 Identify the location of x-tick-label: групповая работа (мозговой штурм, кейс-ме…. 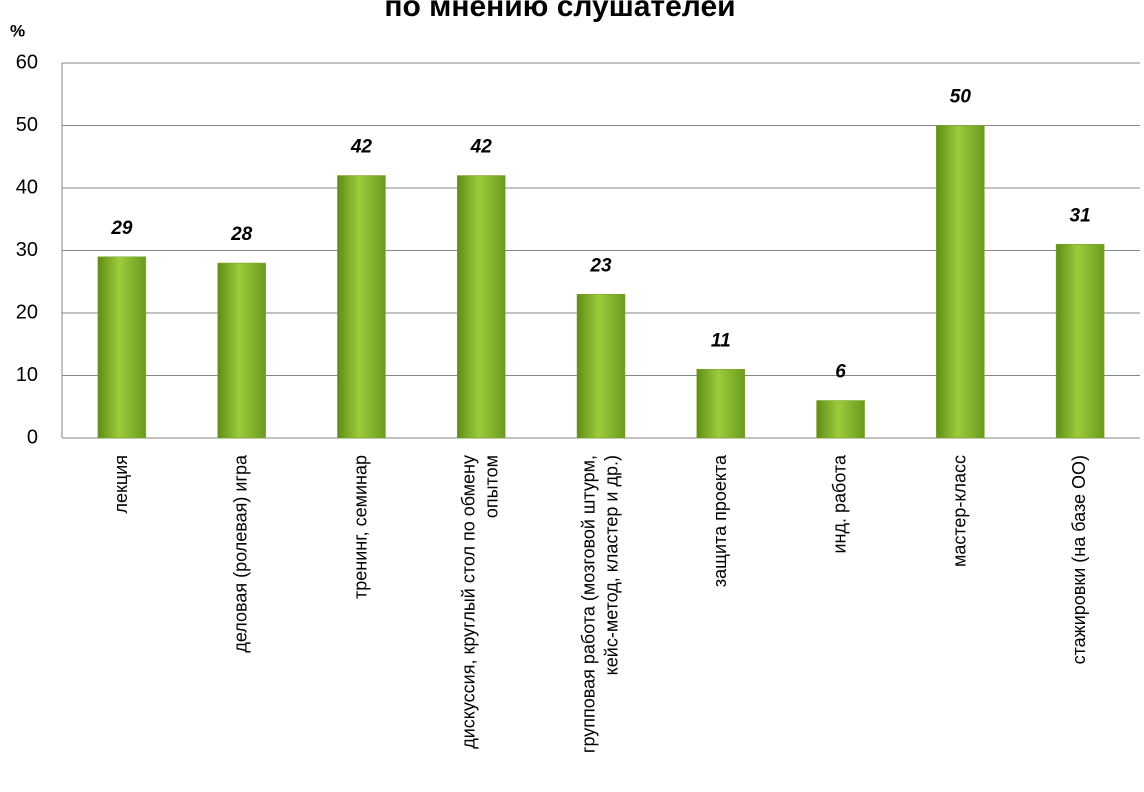
(599, 604).